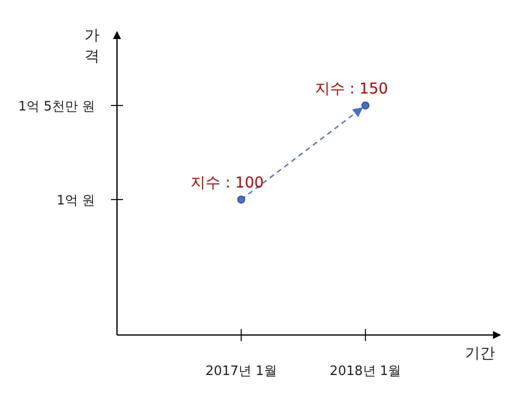  I want to click on x-axis-title: 기간, so click(480, 353).